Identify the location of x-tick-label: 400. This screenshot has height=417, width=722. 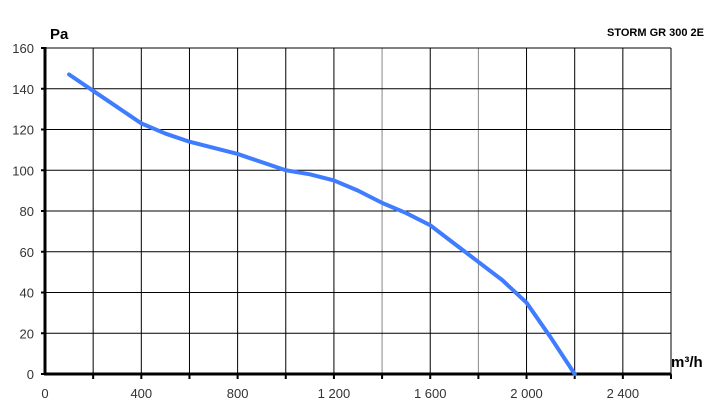
(141, 393).